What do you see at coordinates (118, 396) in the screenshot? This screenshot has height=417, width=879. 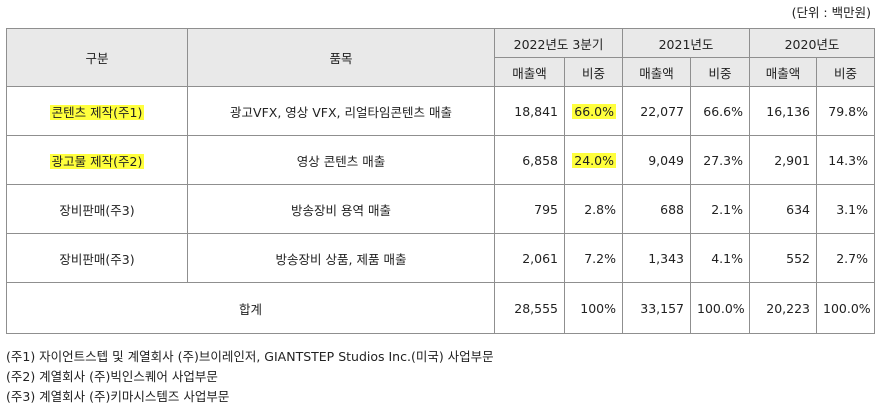 I see `footnote-3: (주3) 계열회사 (주)키마시스템즈 사업부문` at bounding box center [118, 396].